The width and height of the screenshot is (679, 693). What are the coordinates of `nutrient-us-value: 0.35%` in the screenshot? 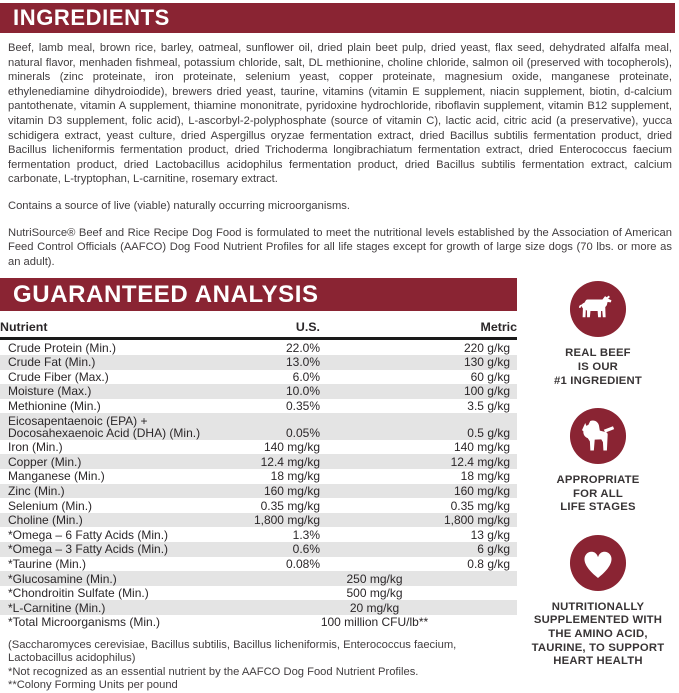 It's located at (302, 405).